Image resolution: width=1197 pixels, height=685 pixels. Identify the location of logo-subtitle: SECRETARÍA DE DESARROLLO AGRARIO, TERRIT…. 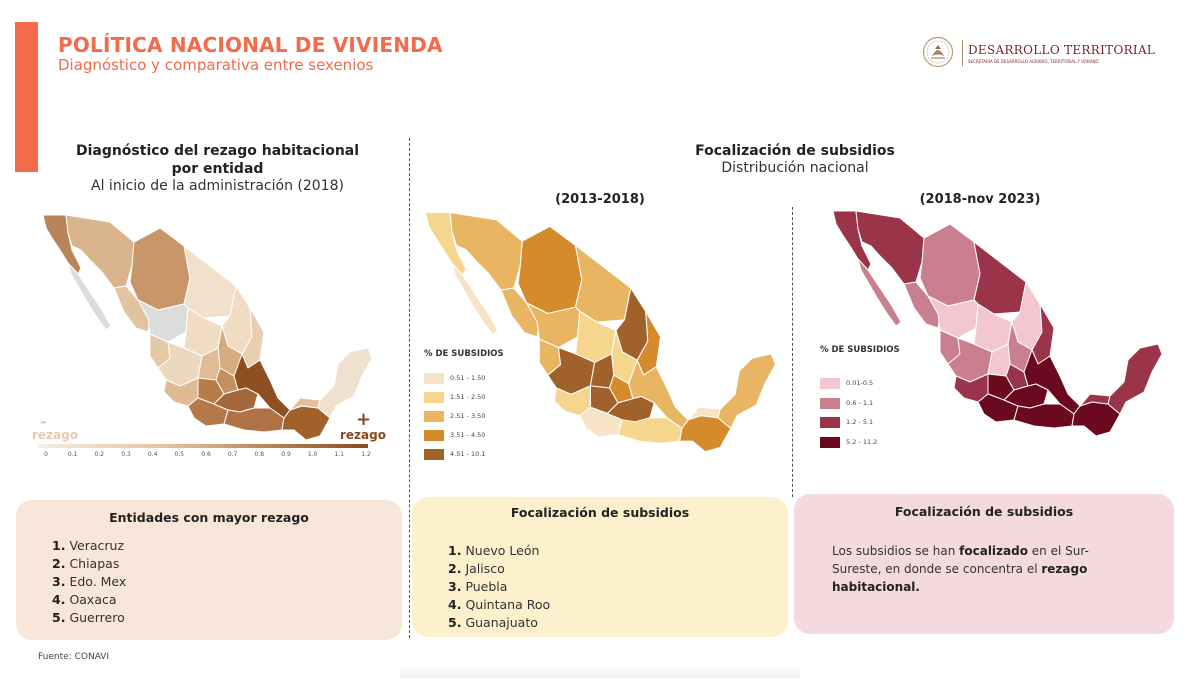
(1033, 61).